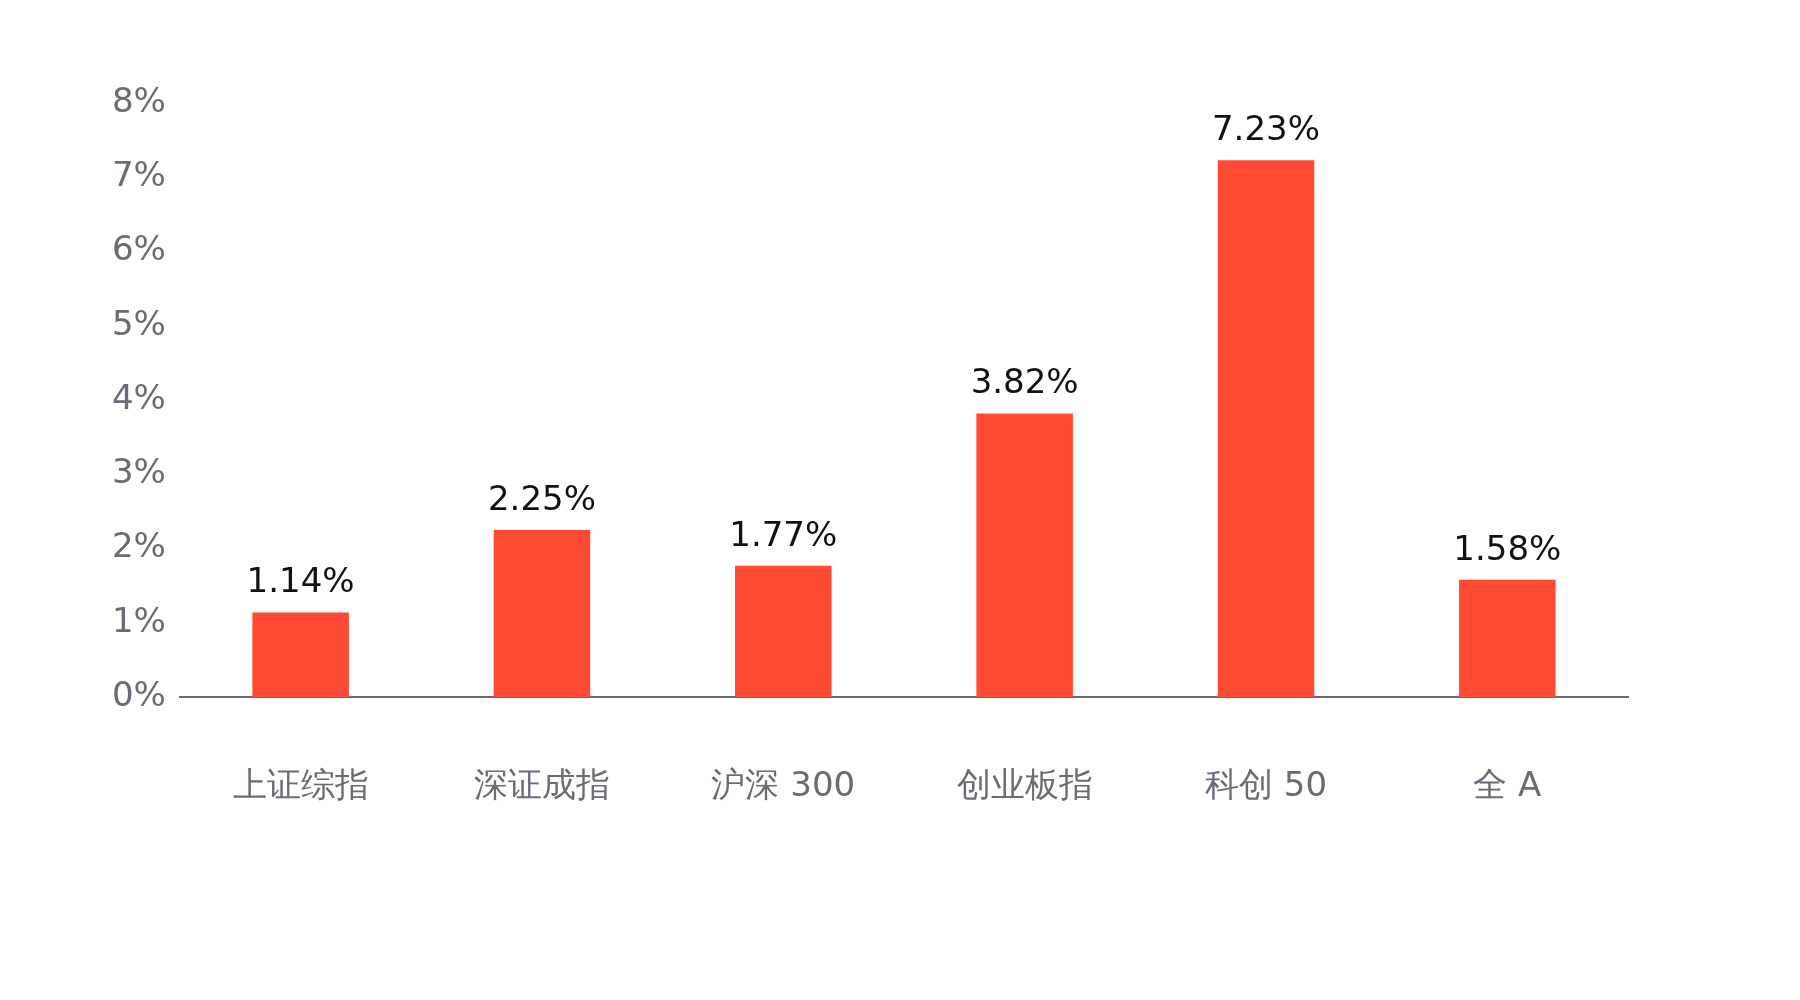 The image size is (1800, 1000). What do you see at coordinates (300, 784) in the screenshot?
I see `x-tick-label: 上证综指` at bounding box center [300, 784].